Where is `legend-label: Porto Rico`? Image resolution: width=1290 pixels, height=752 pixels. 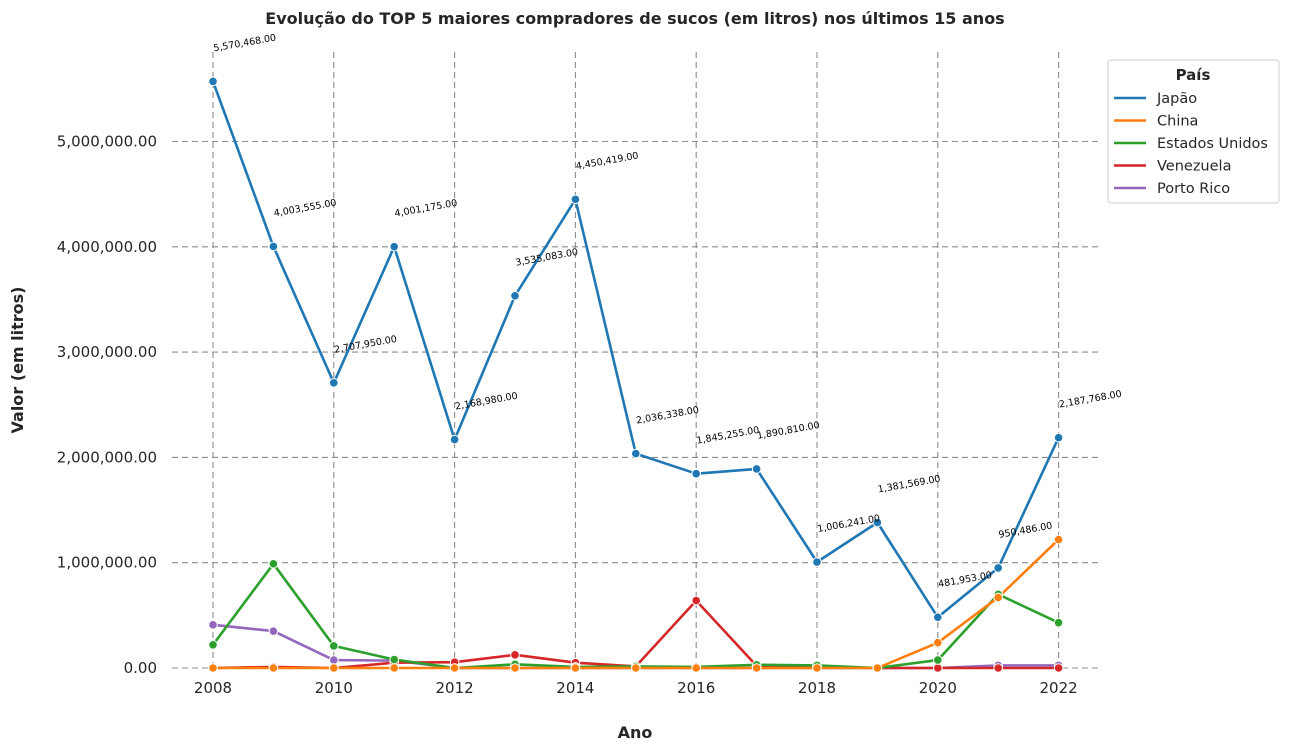
legend-label: Porto Rico is located at coordinates (1193, 189).